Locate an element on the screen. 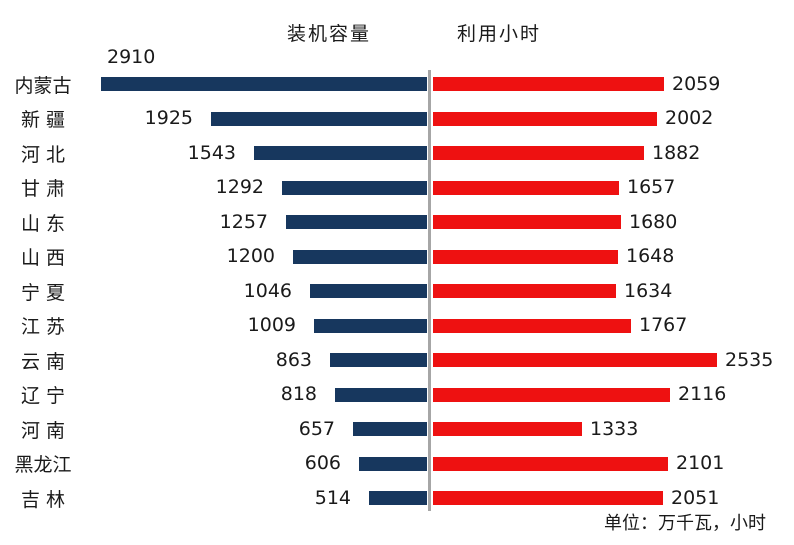 This screenshot has height=545, width=794. hours-zone: 1333 is located at coordinates (610, 429).